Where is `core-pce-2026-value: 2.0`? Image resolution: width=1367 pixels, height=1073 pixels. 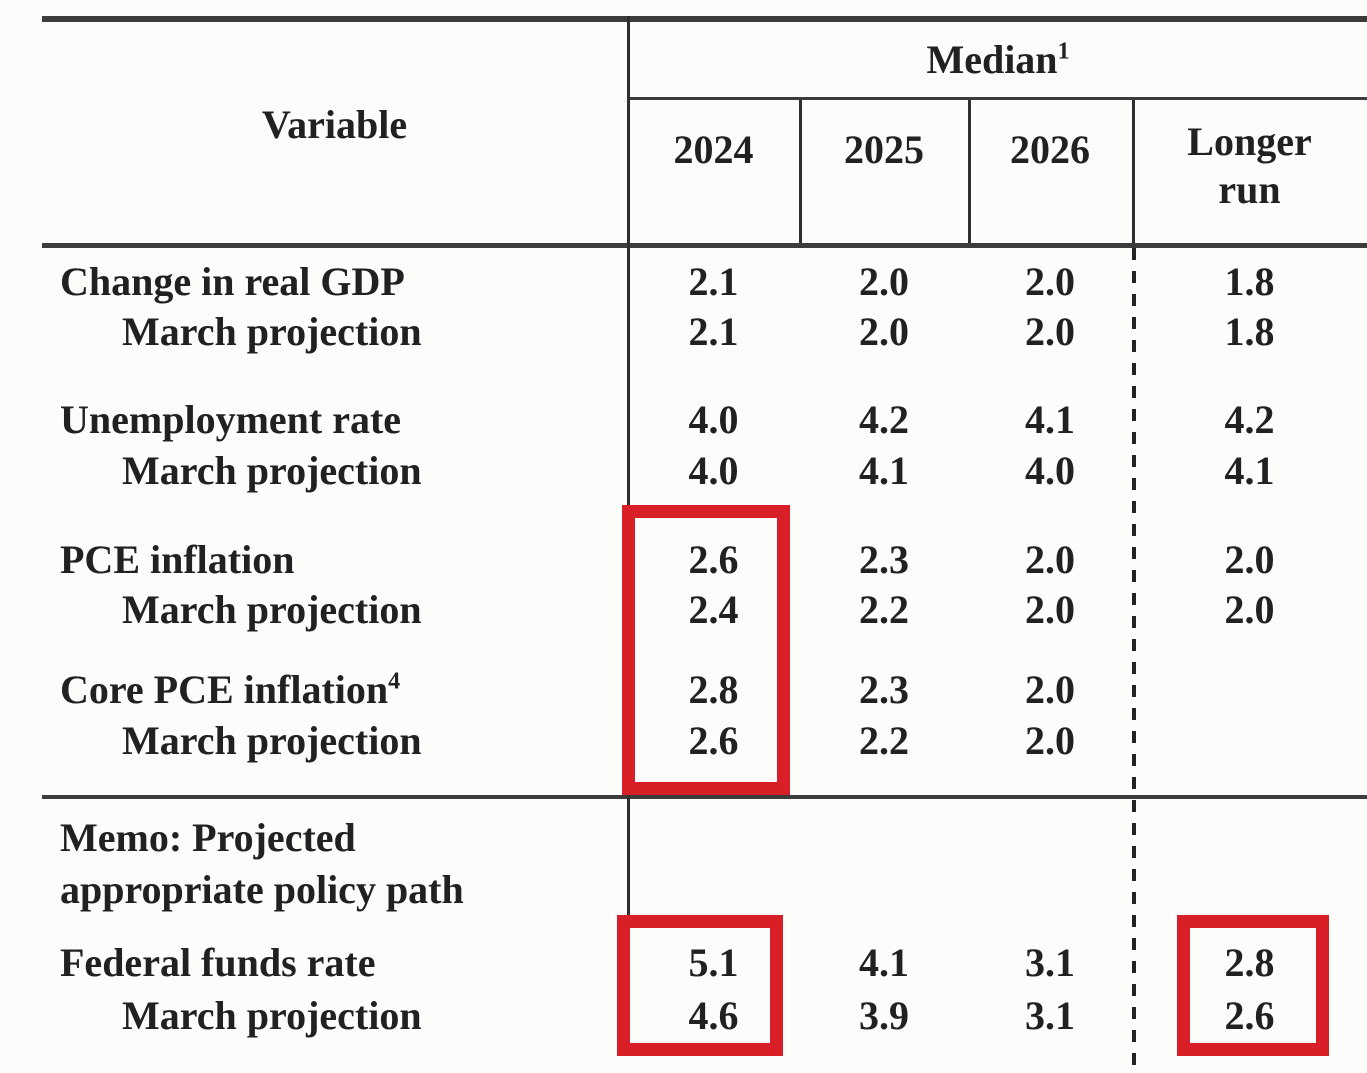
core-pce-2026-value: 2.0 is located at coordinates (1050, 689).